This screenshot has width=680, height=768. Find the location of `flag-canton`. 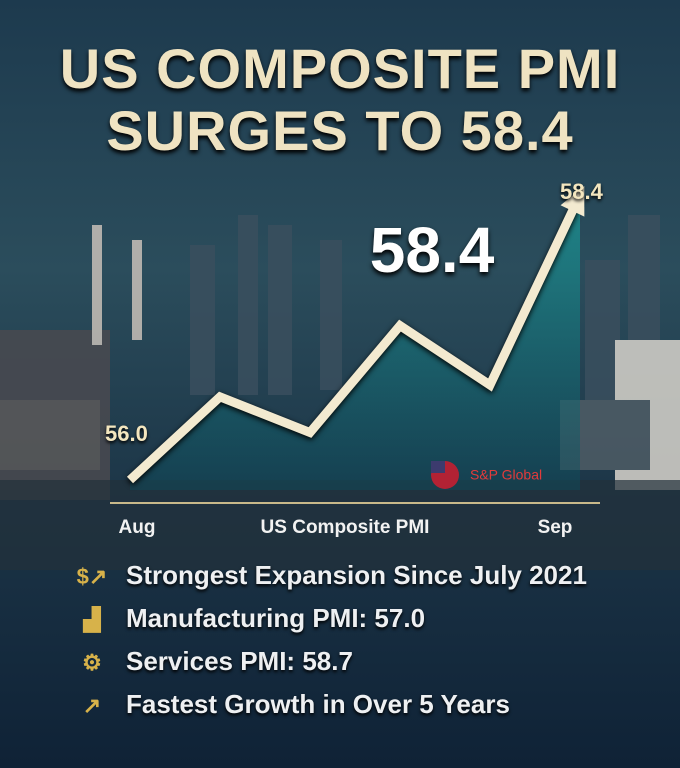

flag-canton is located at coordinates (438, 467).